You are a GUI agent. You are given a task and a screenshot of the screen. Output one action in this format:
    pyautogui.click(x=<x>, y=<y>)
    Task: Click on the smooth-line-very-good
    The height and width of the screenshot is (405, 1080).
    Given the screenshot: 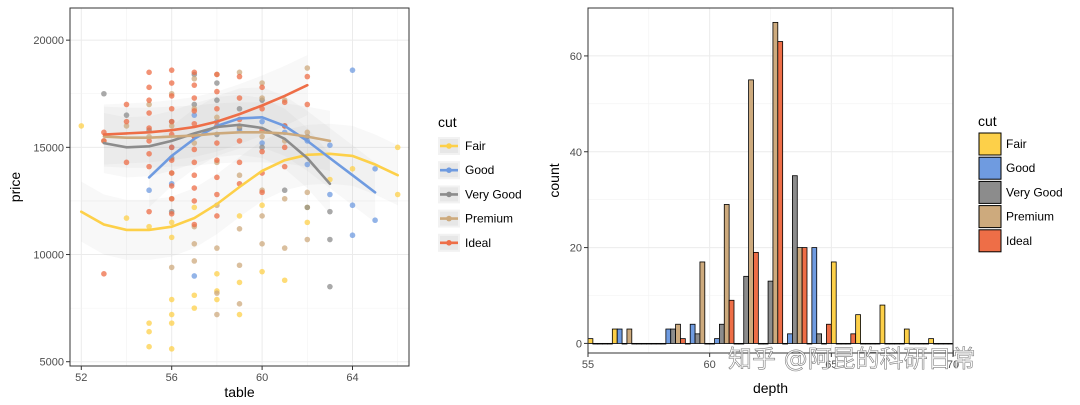 What is the action you would take?
    pyautogui.click(x=217, y=154)
    